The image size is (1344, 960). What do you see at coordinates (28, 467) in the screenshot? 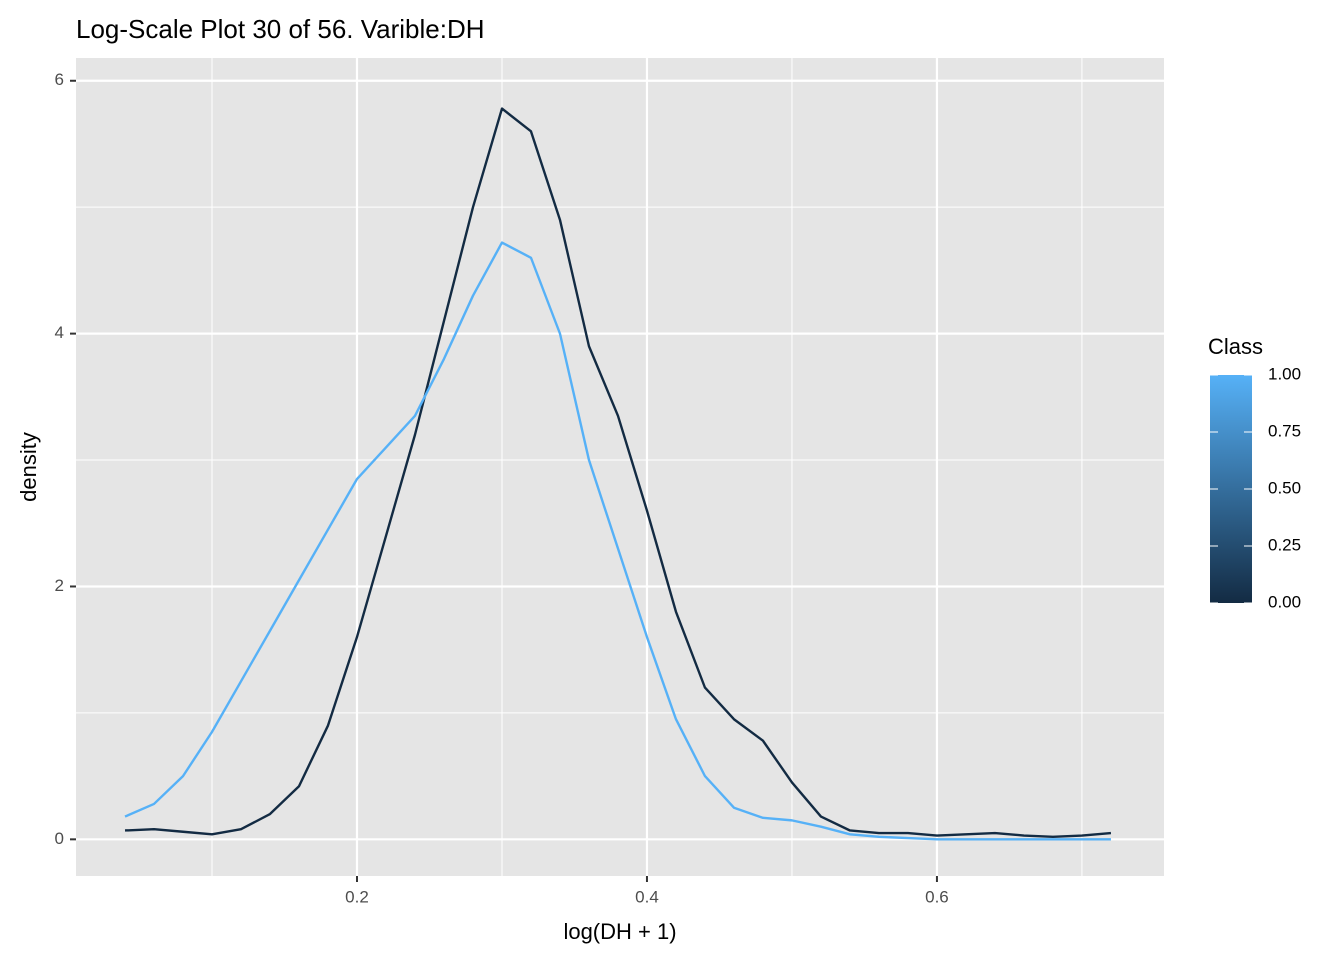
I see `y-axis-label: density` at bounding box center [28, 467].